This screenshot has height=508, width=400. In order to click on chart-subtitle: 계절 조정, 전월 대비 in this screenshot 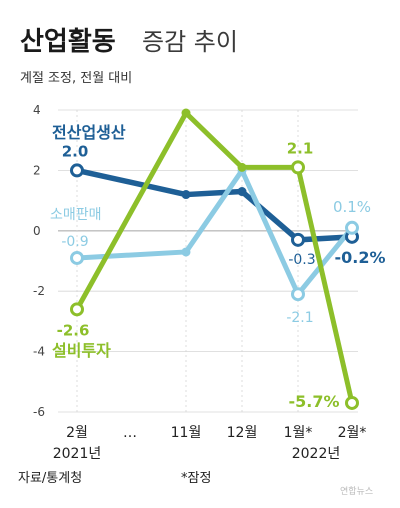, I will do `click(76, 78)`.